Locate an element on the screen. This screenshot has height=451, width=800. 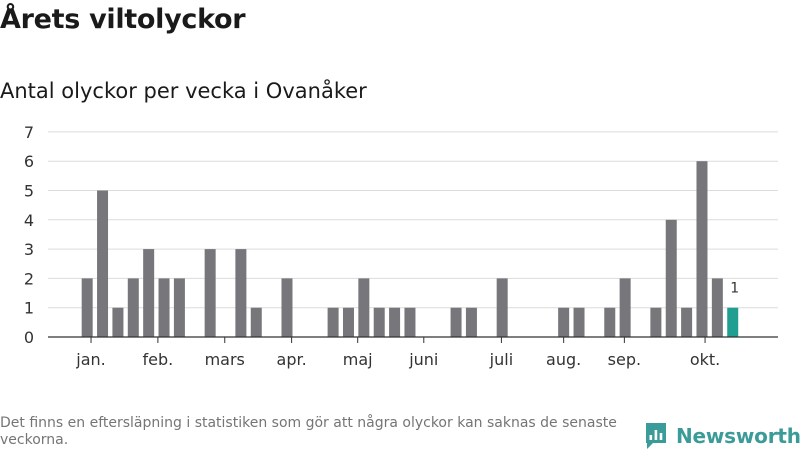
x-tick-label: aug. is located at coordinates (563, 359).